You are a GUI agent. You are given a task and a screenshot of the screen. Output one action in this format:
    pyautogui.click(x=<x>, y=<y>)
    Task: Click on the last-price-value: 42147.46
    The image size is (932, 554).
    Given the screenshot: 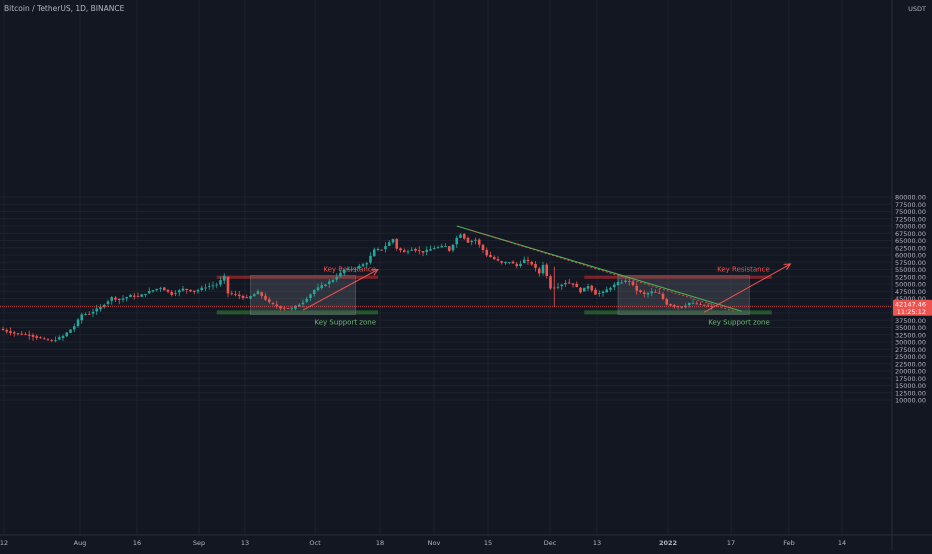 What is the action you would take?
    pyautogui.click(x=910, y=304)
    